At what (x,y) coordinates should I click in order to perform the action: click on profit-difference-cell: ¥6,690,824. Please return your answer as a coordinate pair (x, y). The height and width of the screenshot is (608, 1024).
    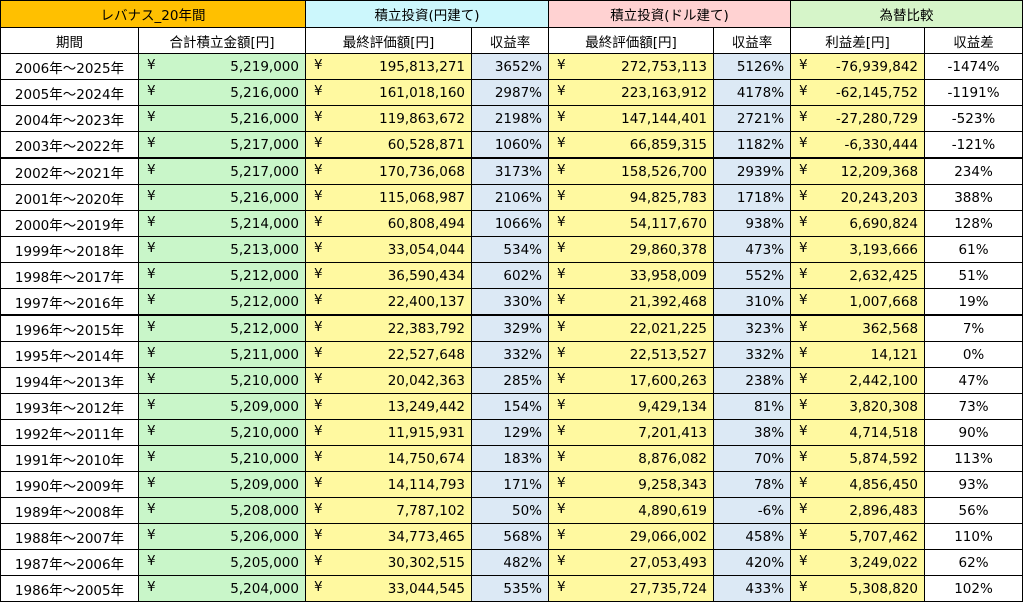
    Looking at the image, I should click on (858, 223).